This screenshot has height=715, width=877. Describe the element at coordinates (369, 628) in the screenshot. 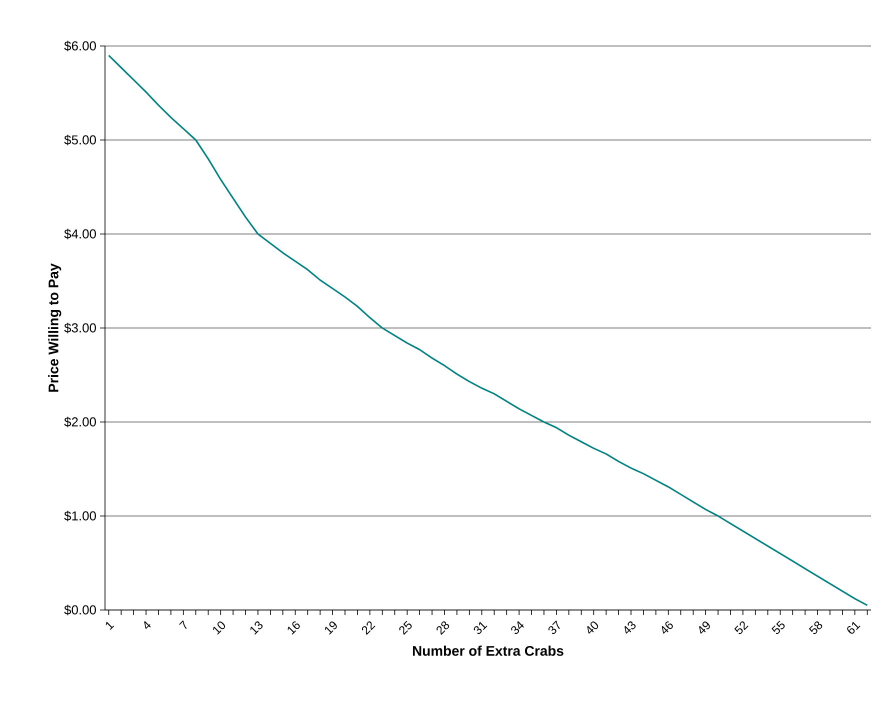

I see `x-tick-label: 22` at that location.